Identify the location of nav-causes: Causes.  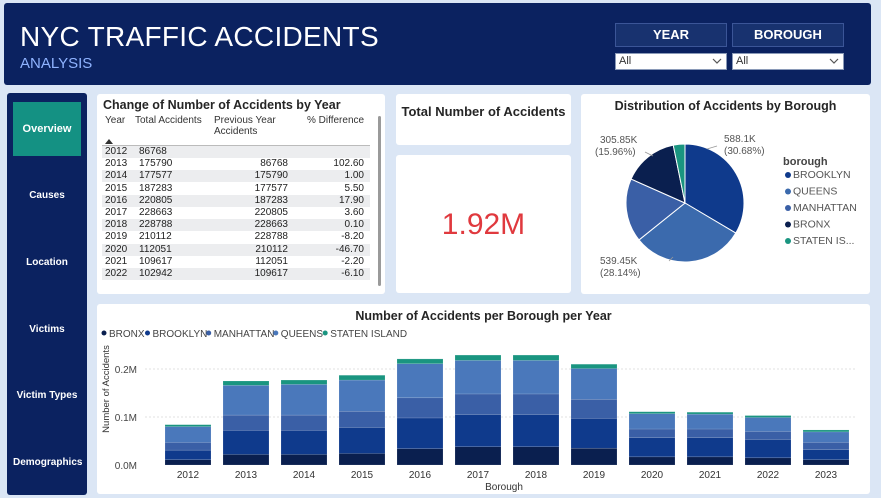
(47, 195).